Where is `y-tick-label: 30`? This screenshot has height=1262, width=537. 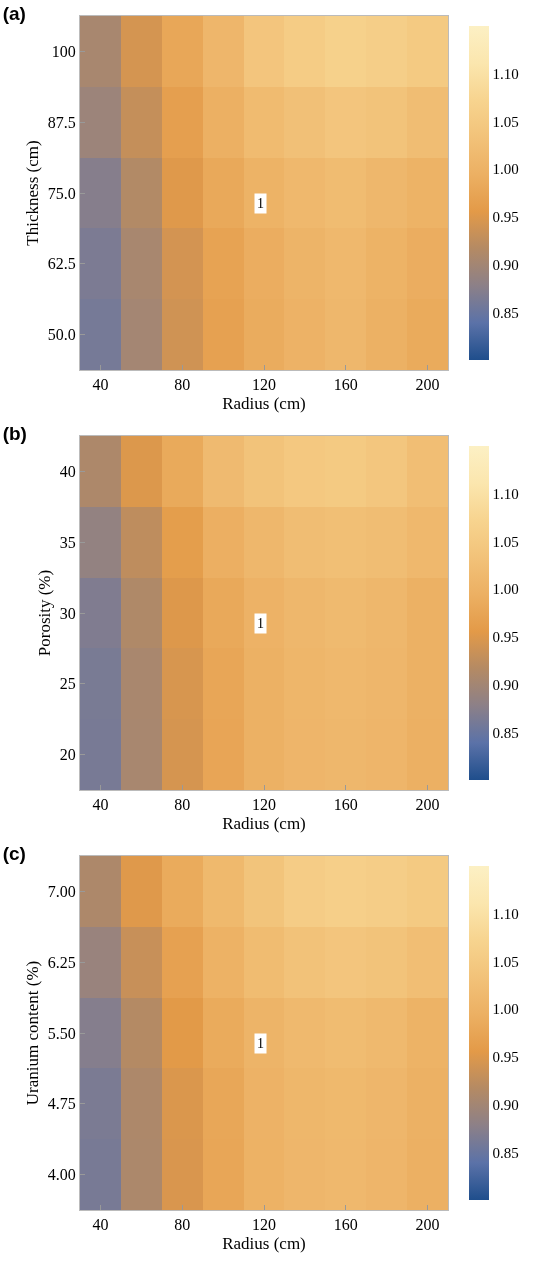 y-tick-label: 30 is located at coordinates (67, 613).